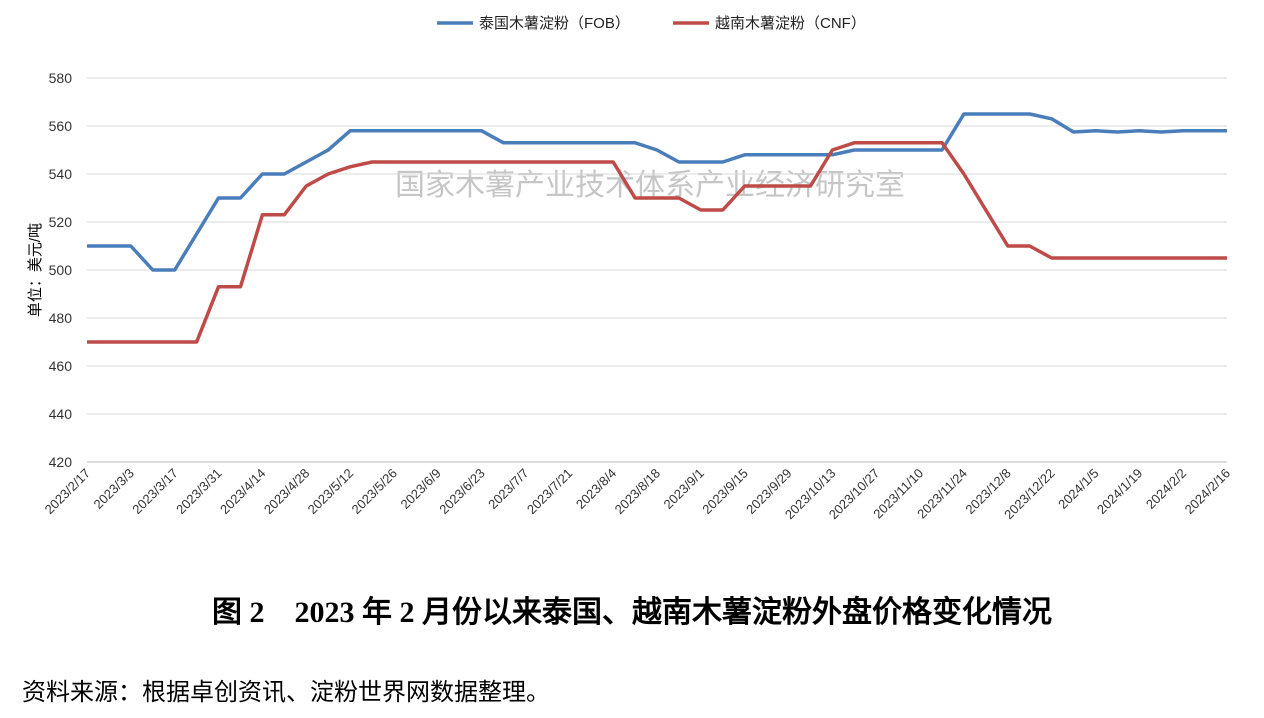  Describe the element at coordinates (61, 270) in the screenshot. I see `y-tick-label: 500` at that location.